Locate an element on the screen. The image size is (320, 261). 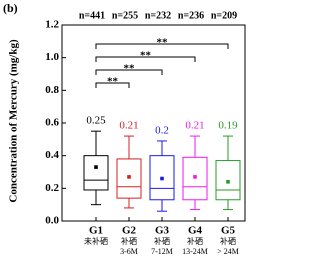
y-tick-label: 0.2 is located at coordinates (52, 188).